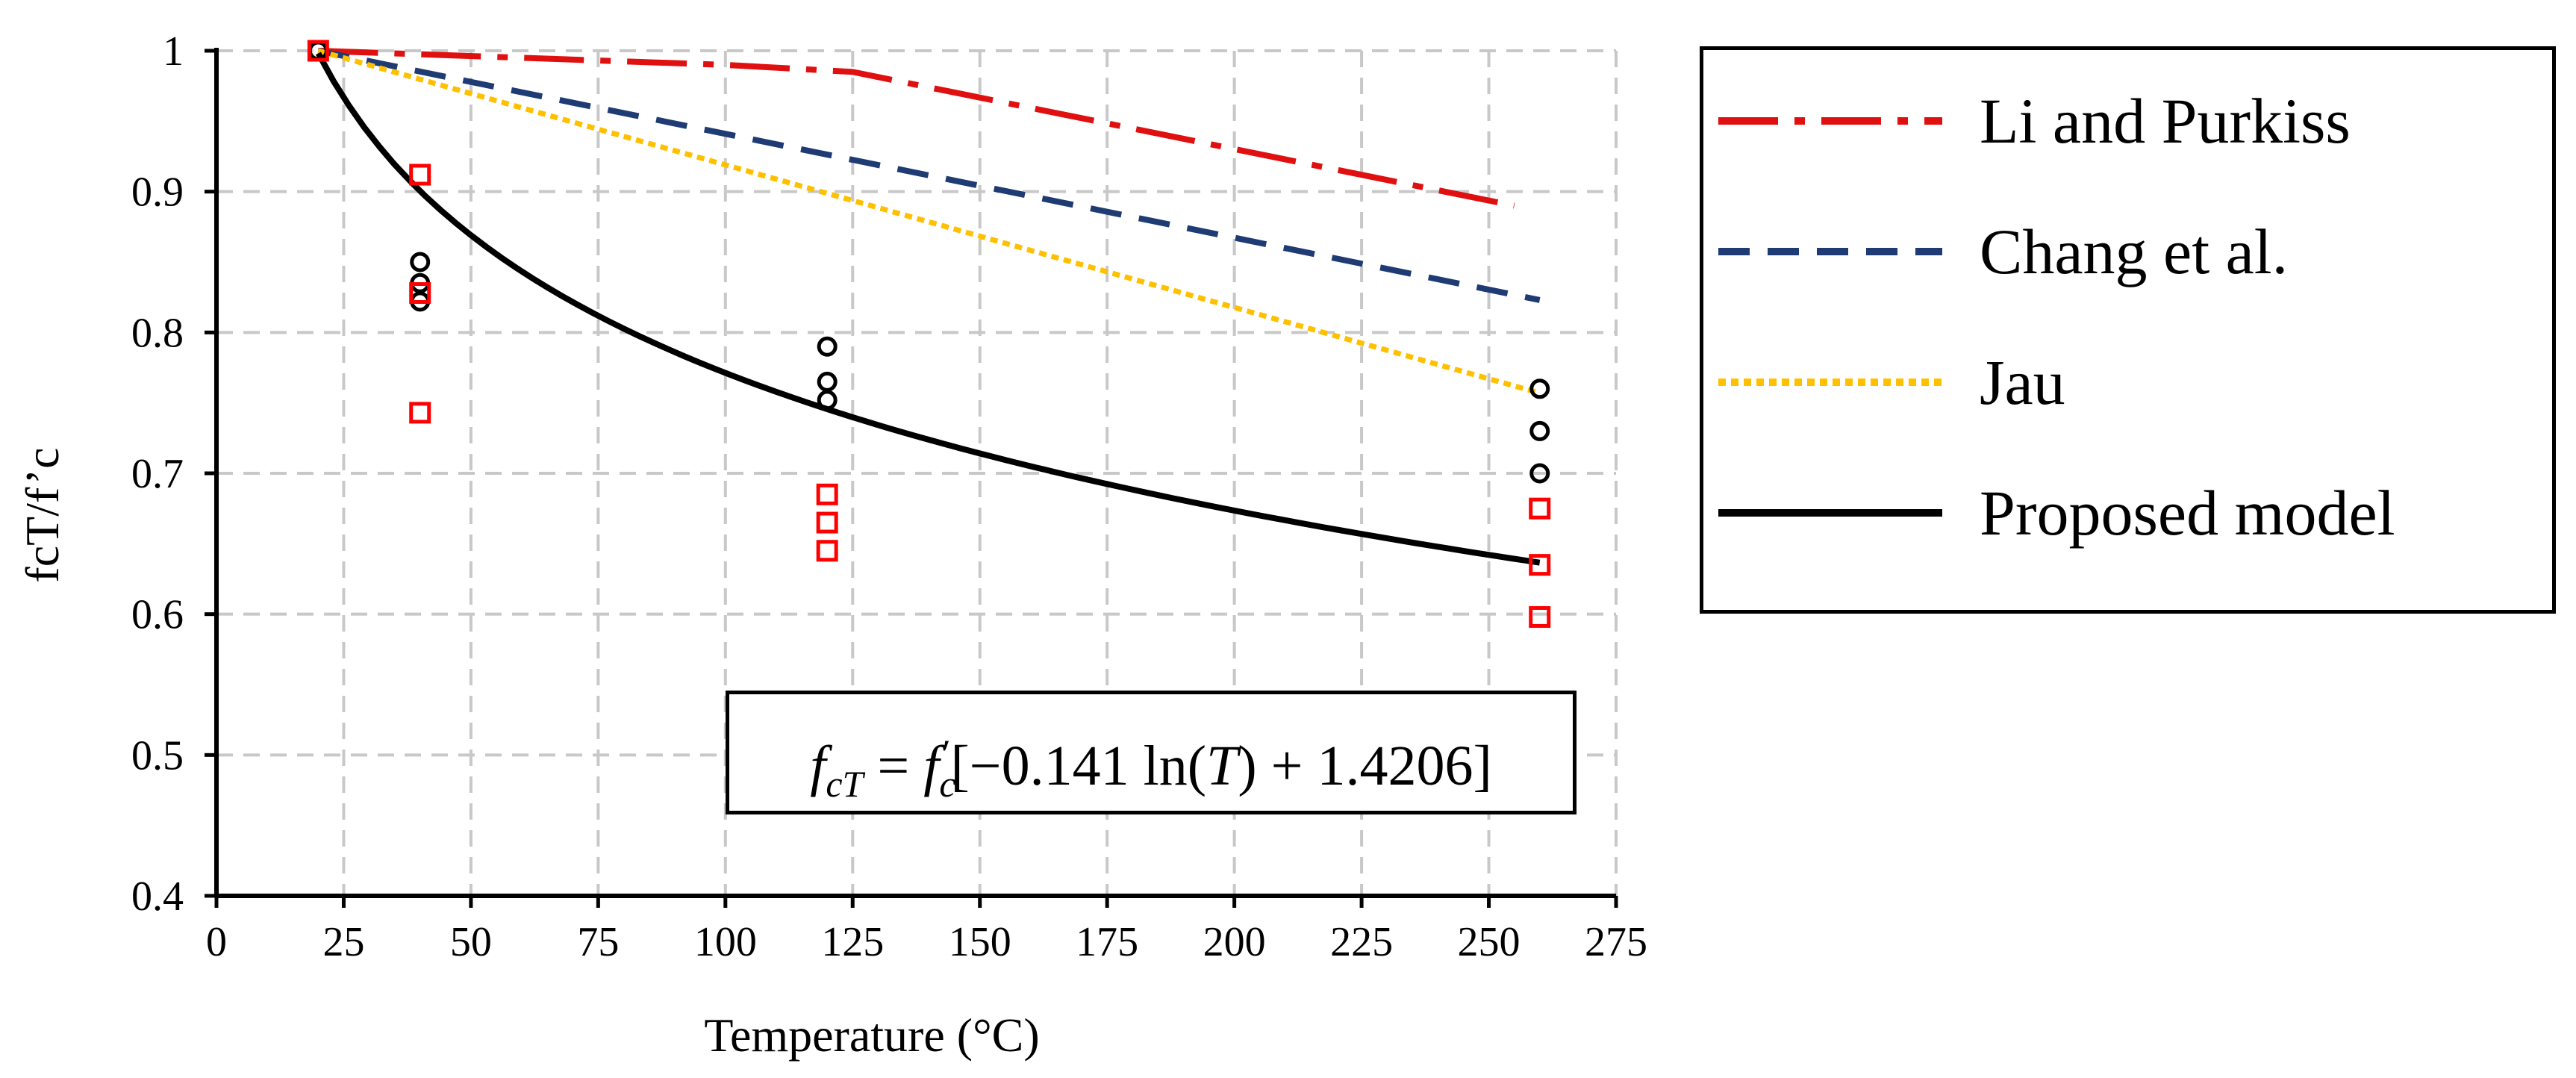 Image resolution: width=2576 pixels, height=1078 pixels. I want to click on legend-item-li-and-purkiss: Li and Purkiss, so click(2127, 120).